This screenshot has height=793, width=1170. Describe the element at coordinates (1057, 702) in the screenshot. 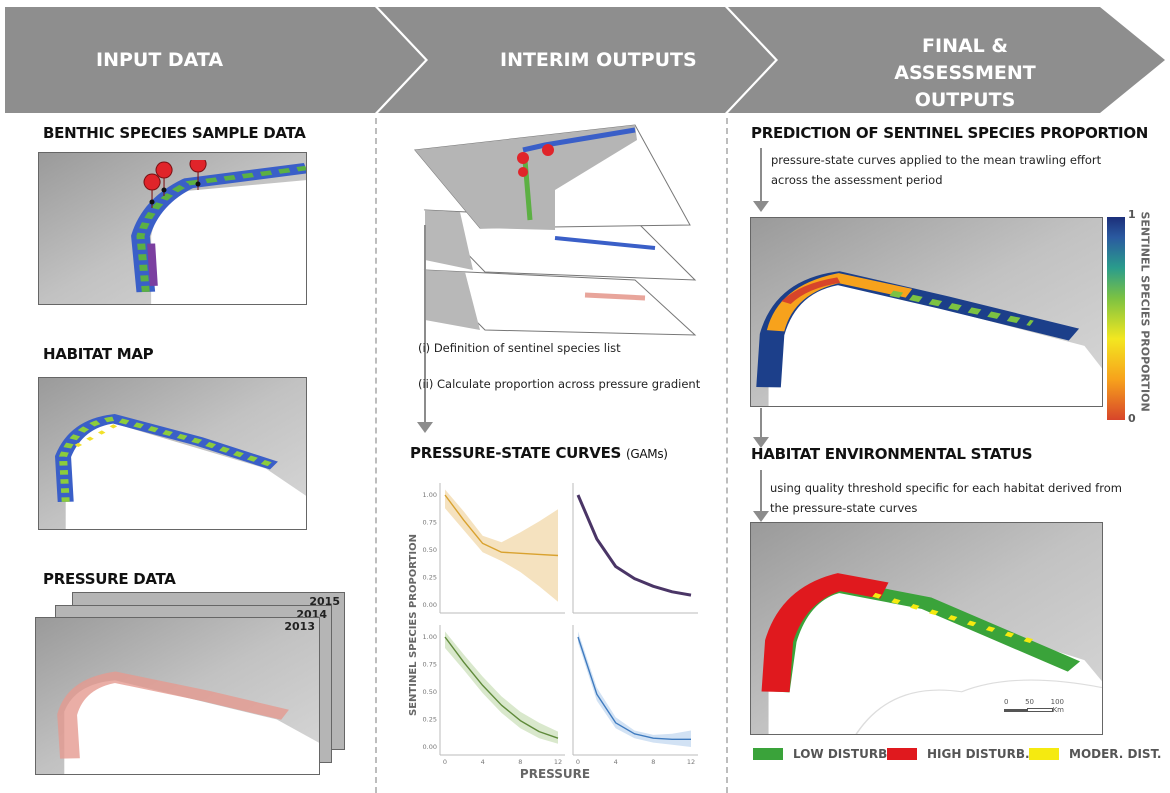

I see `scale-tick: 100` at that location.